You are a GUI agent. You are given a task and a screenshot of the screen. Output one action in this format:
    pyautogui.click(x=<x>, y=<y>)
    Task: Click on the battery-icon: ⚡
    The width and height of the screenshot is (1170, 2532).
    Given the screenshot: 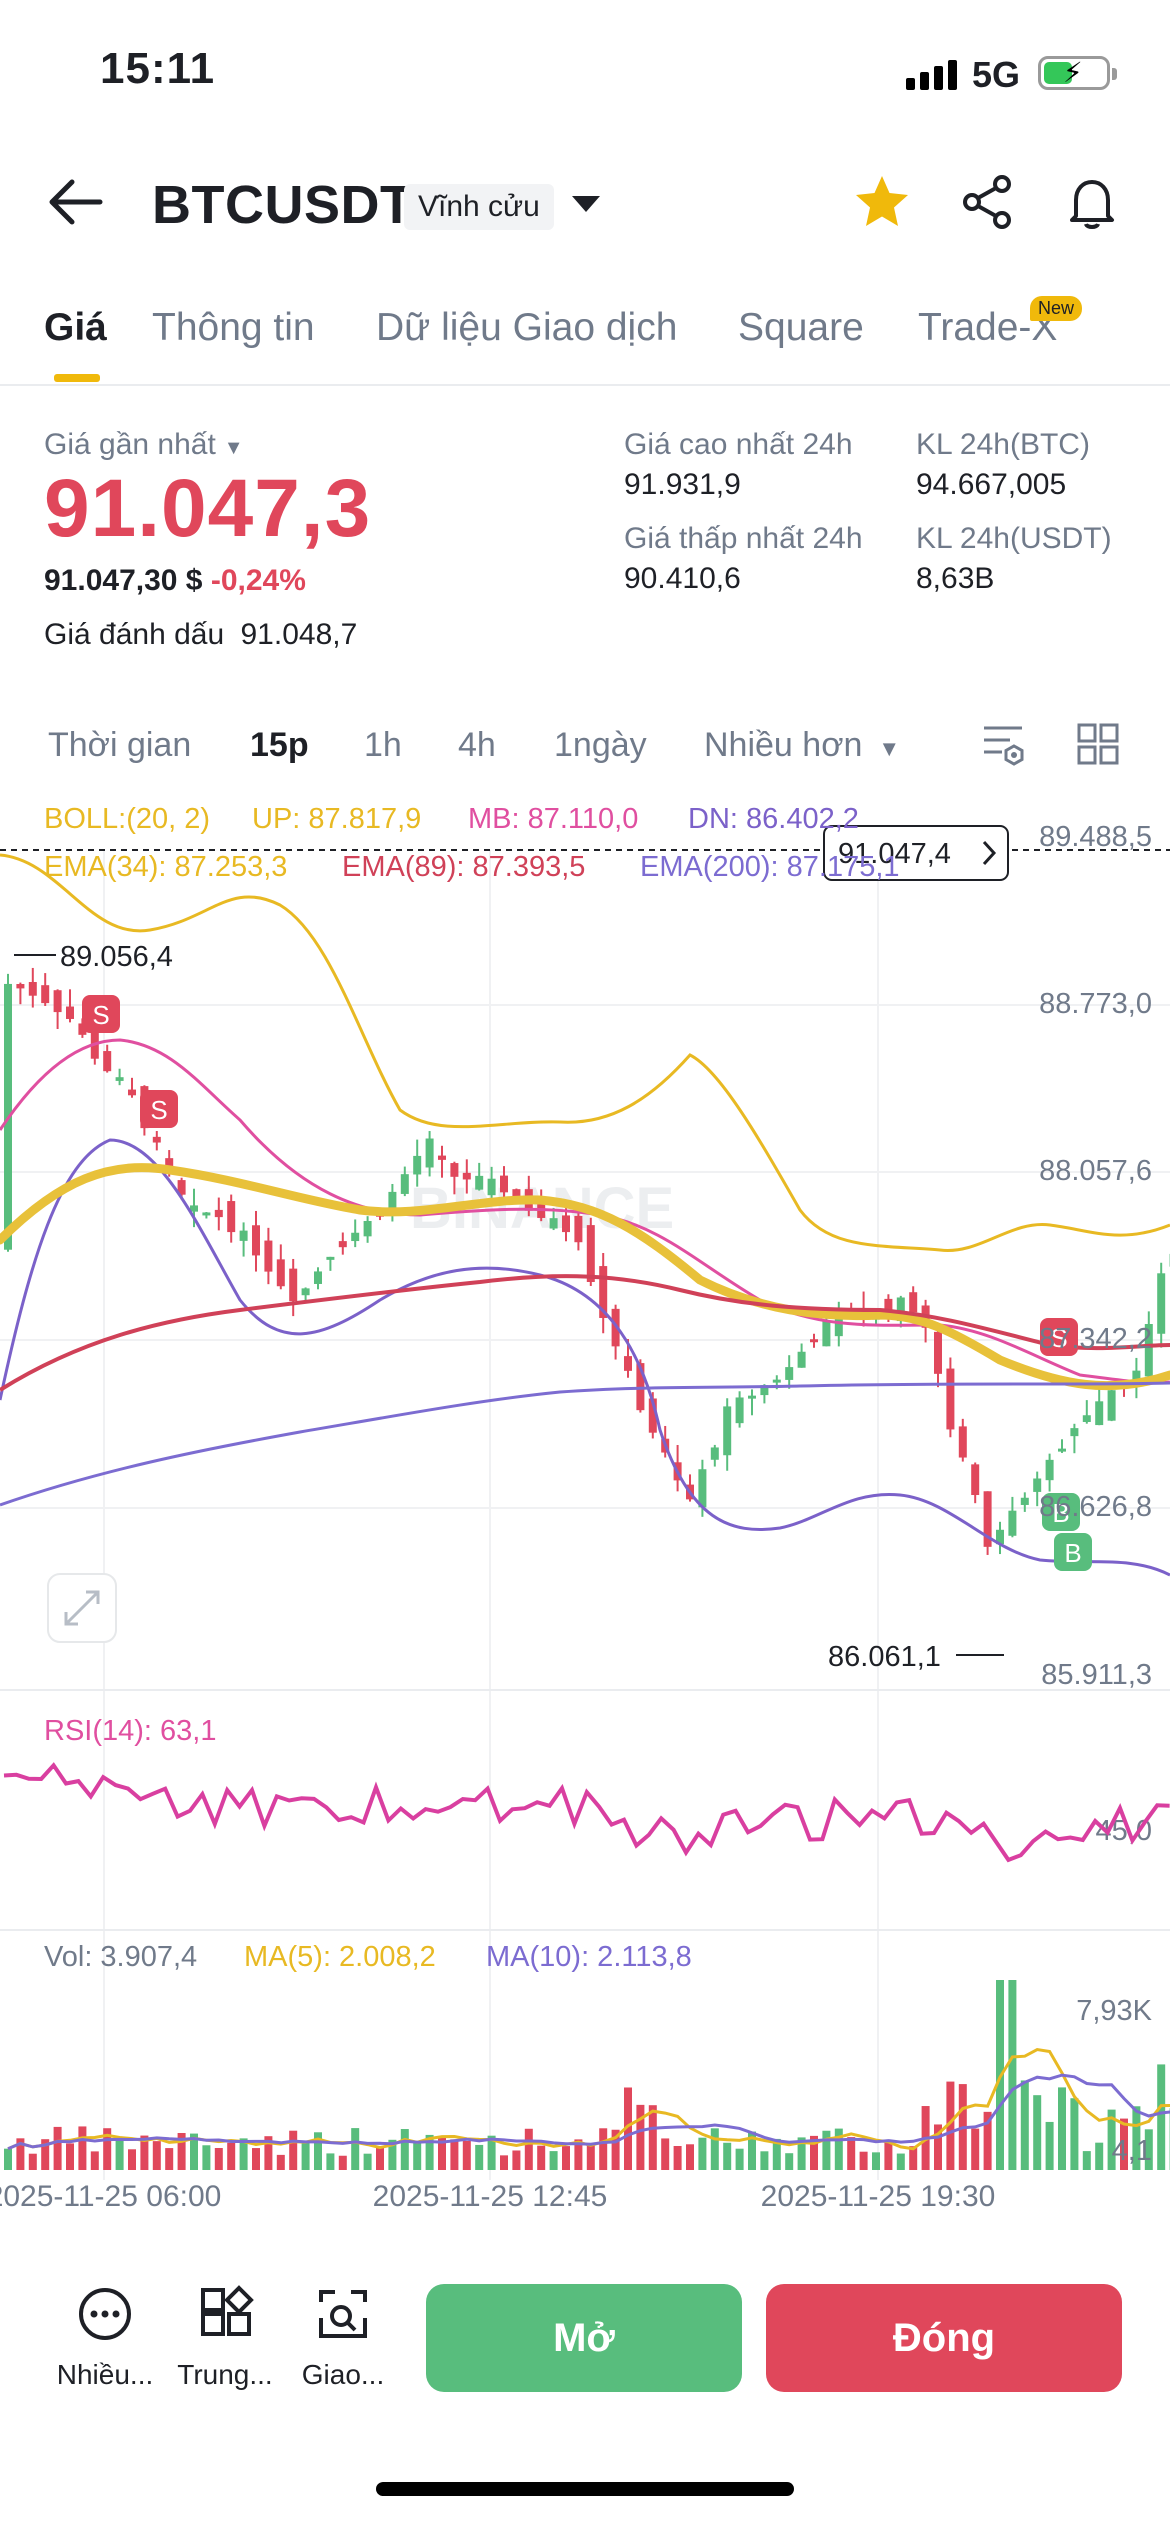 What is the action you would take?
    pyautogui.click(x=1077, y=73)
    